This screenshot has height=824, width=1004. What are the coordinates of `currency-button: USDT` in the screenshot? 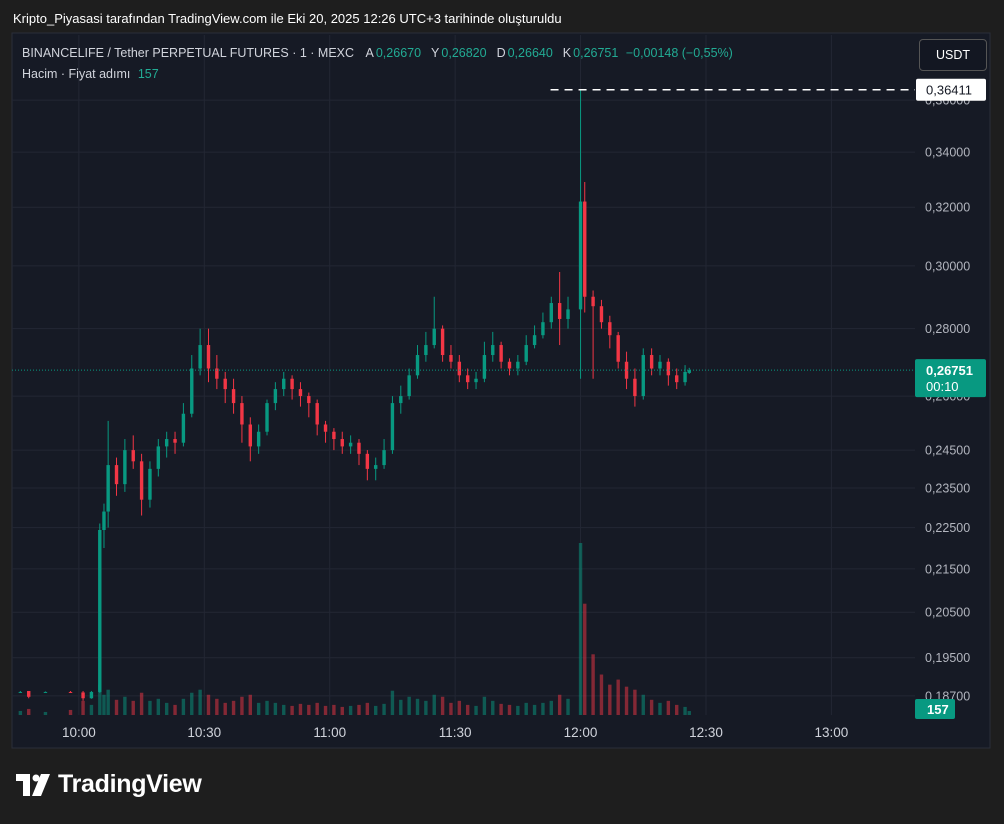 It's located at (953, 55).